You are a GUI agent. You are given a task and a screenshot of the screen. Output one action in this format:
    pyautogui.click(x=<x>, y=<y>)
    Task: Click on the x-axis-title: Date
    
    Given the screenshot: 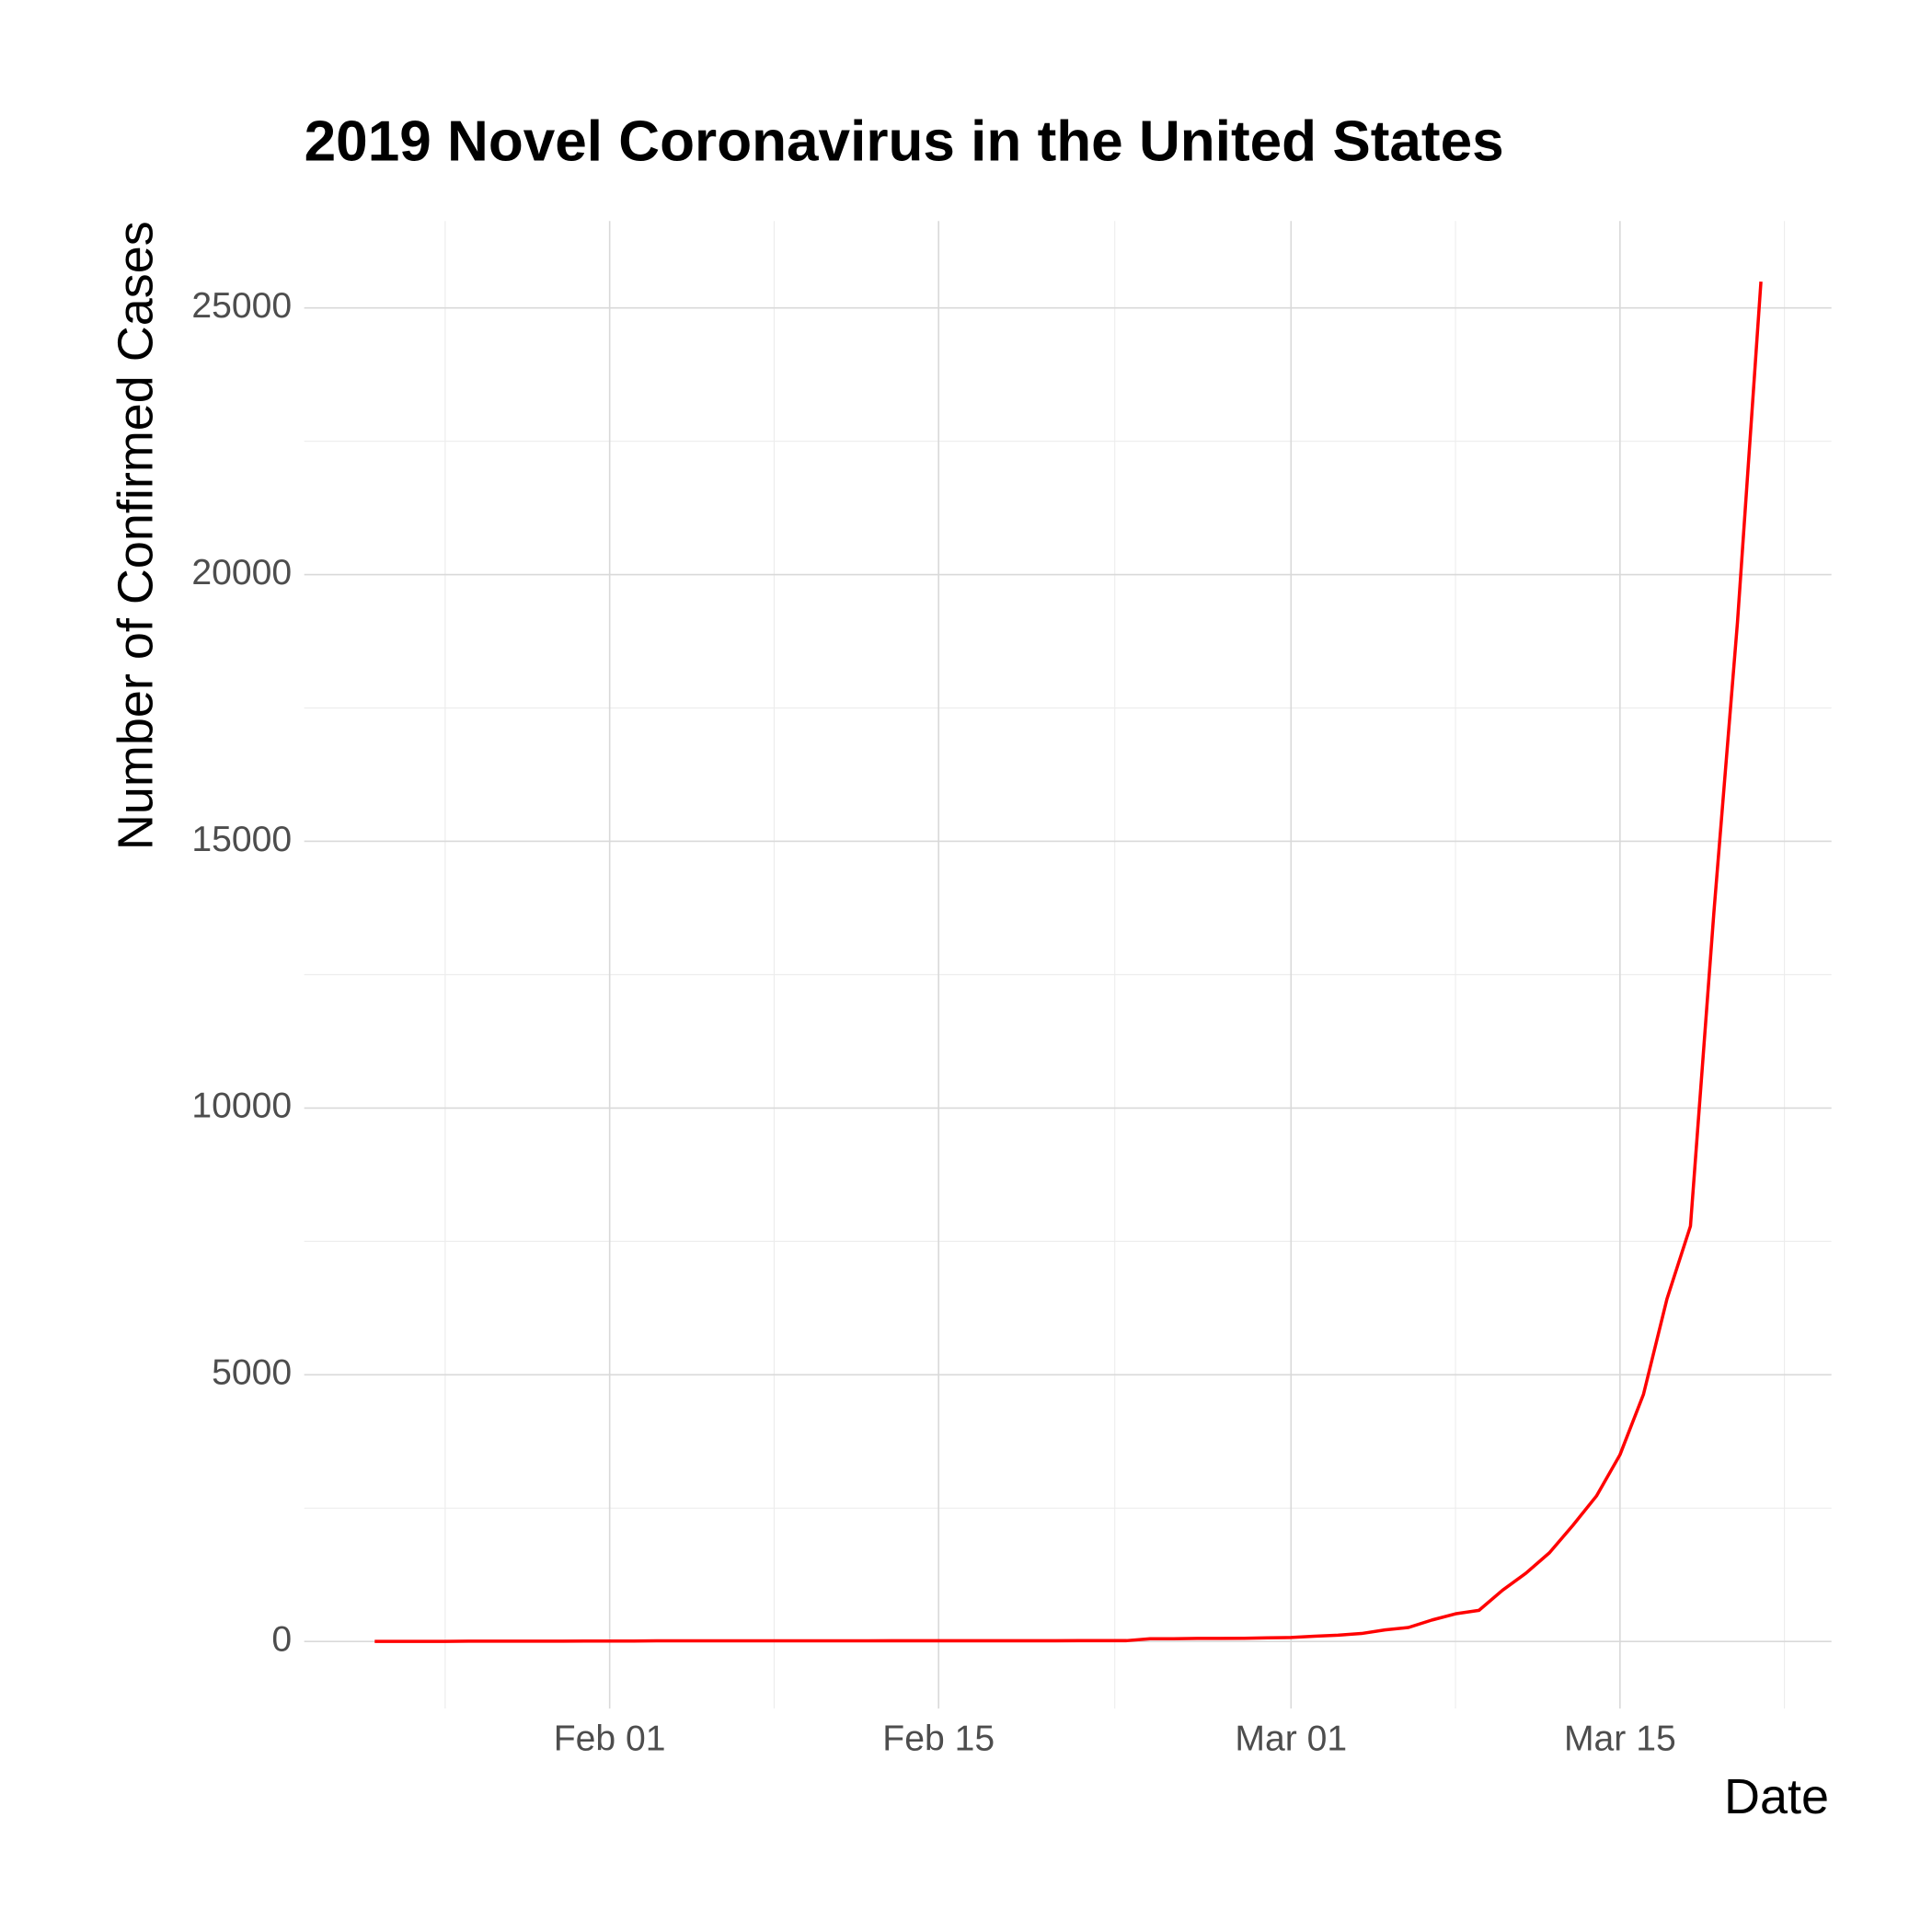 What is the action you would take?
    pyautogui.click(x=1776, y=1796)
    